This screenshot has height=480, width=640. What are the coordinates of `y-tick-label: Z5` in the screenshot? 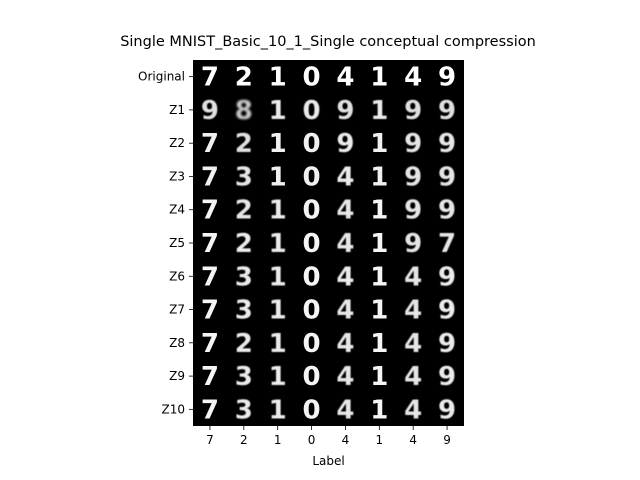 It's located at (177, 243).